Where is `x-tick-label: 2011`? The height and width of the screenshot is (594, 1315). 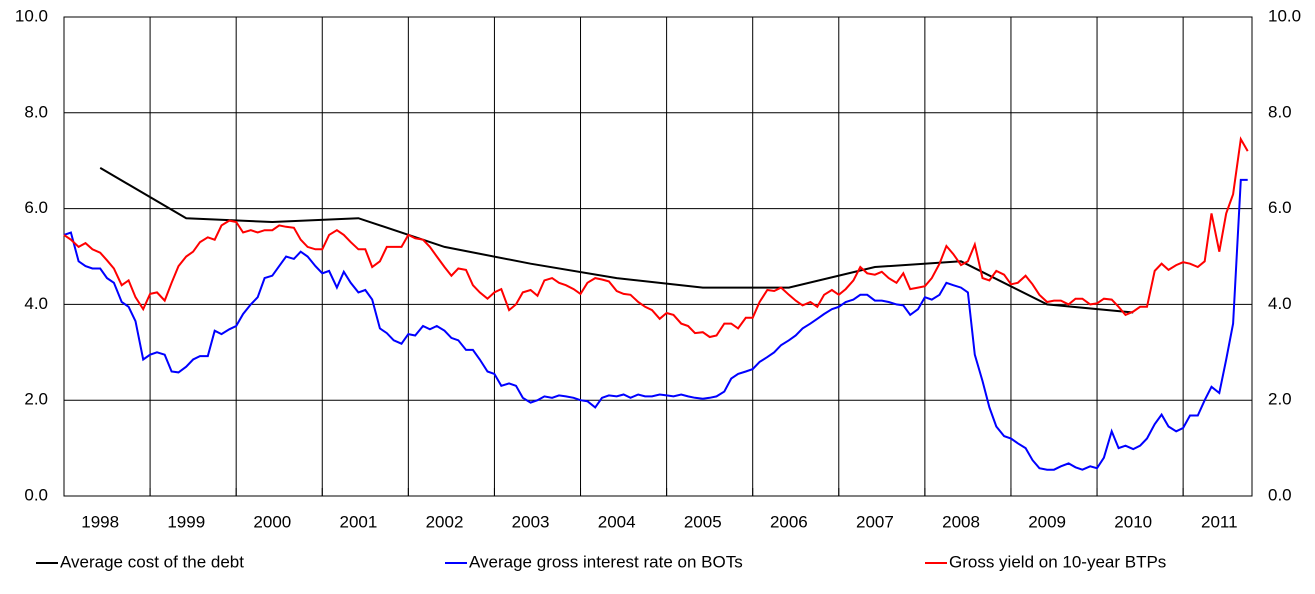
x-tick-label: 2011 is located at coordinates (1219, 521).